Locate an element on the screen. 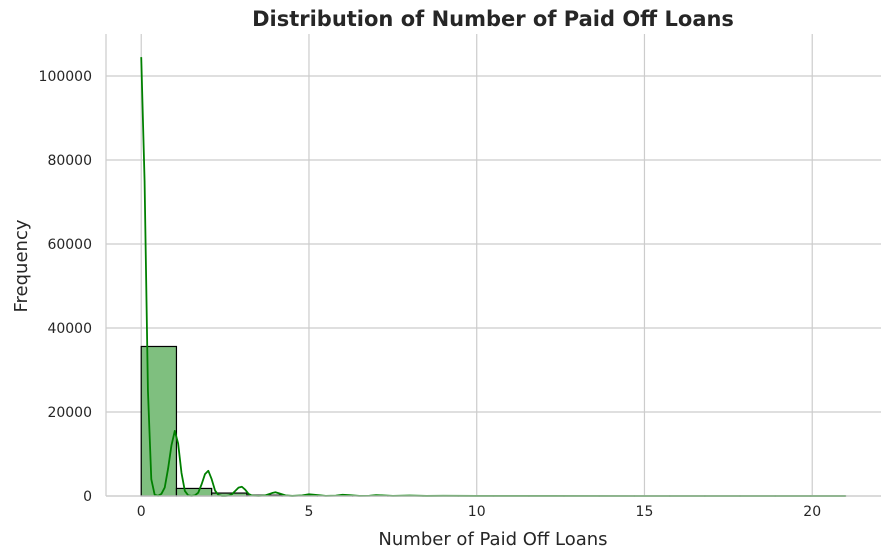 The height and width of the screenshot is (559, 890). y-tick-label: 0 is located at coordinates (87, 497).